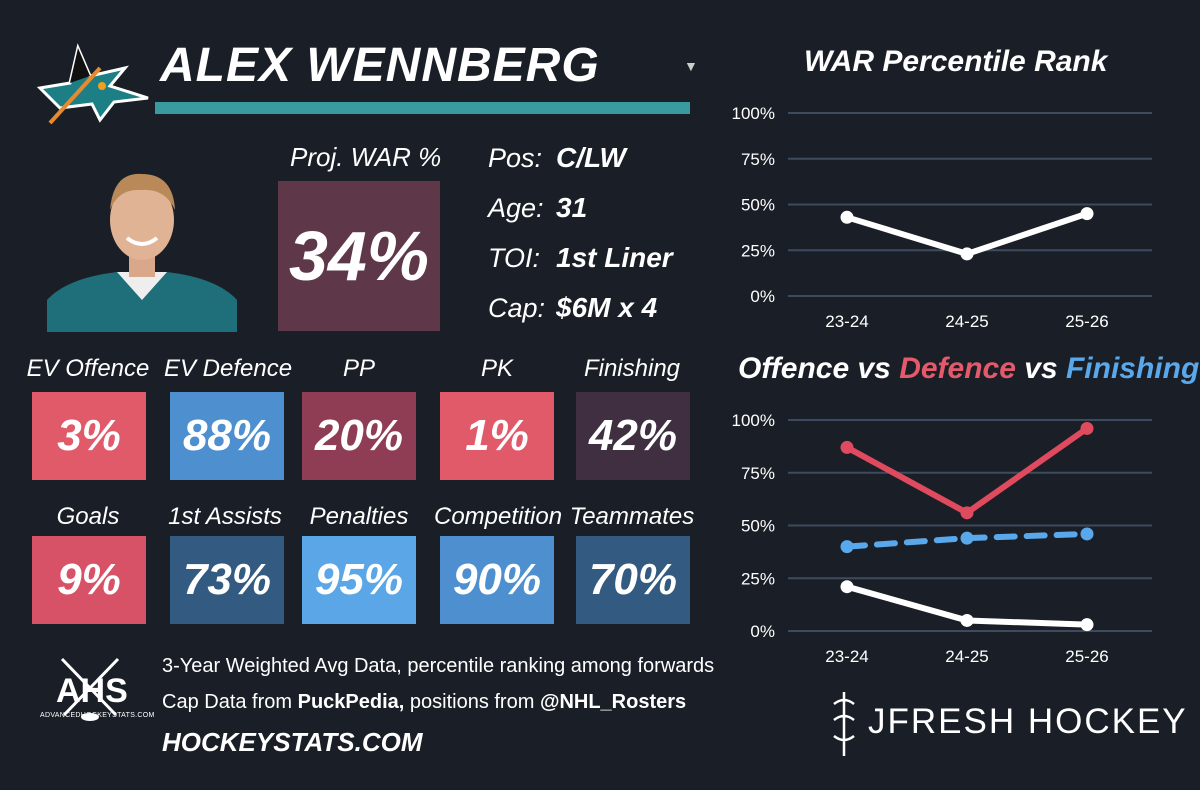 This screenshot has width=1200, height=790. What do you see at coordinates (472, 702) in the screenshot?
I see `footer-pos-prefix: positions from` at bounding box center [472, 702].